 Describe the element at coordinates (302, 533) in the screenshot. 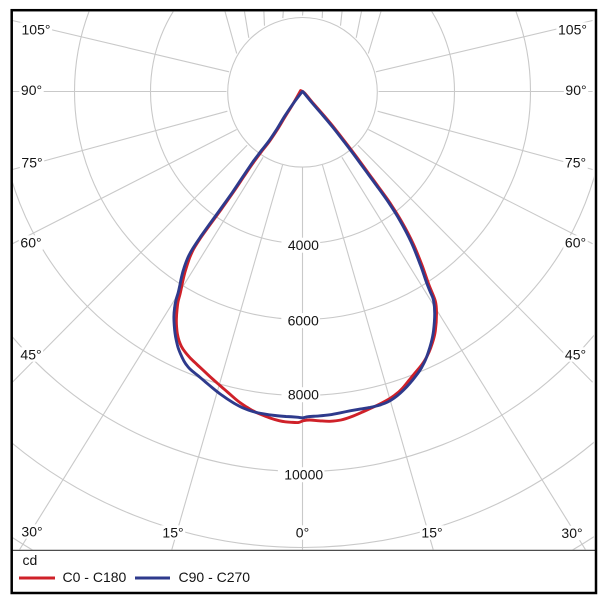

I see `svg-text: 0°` at that location.